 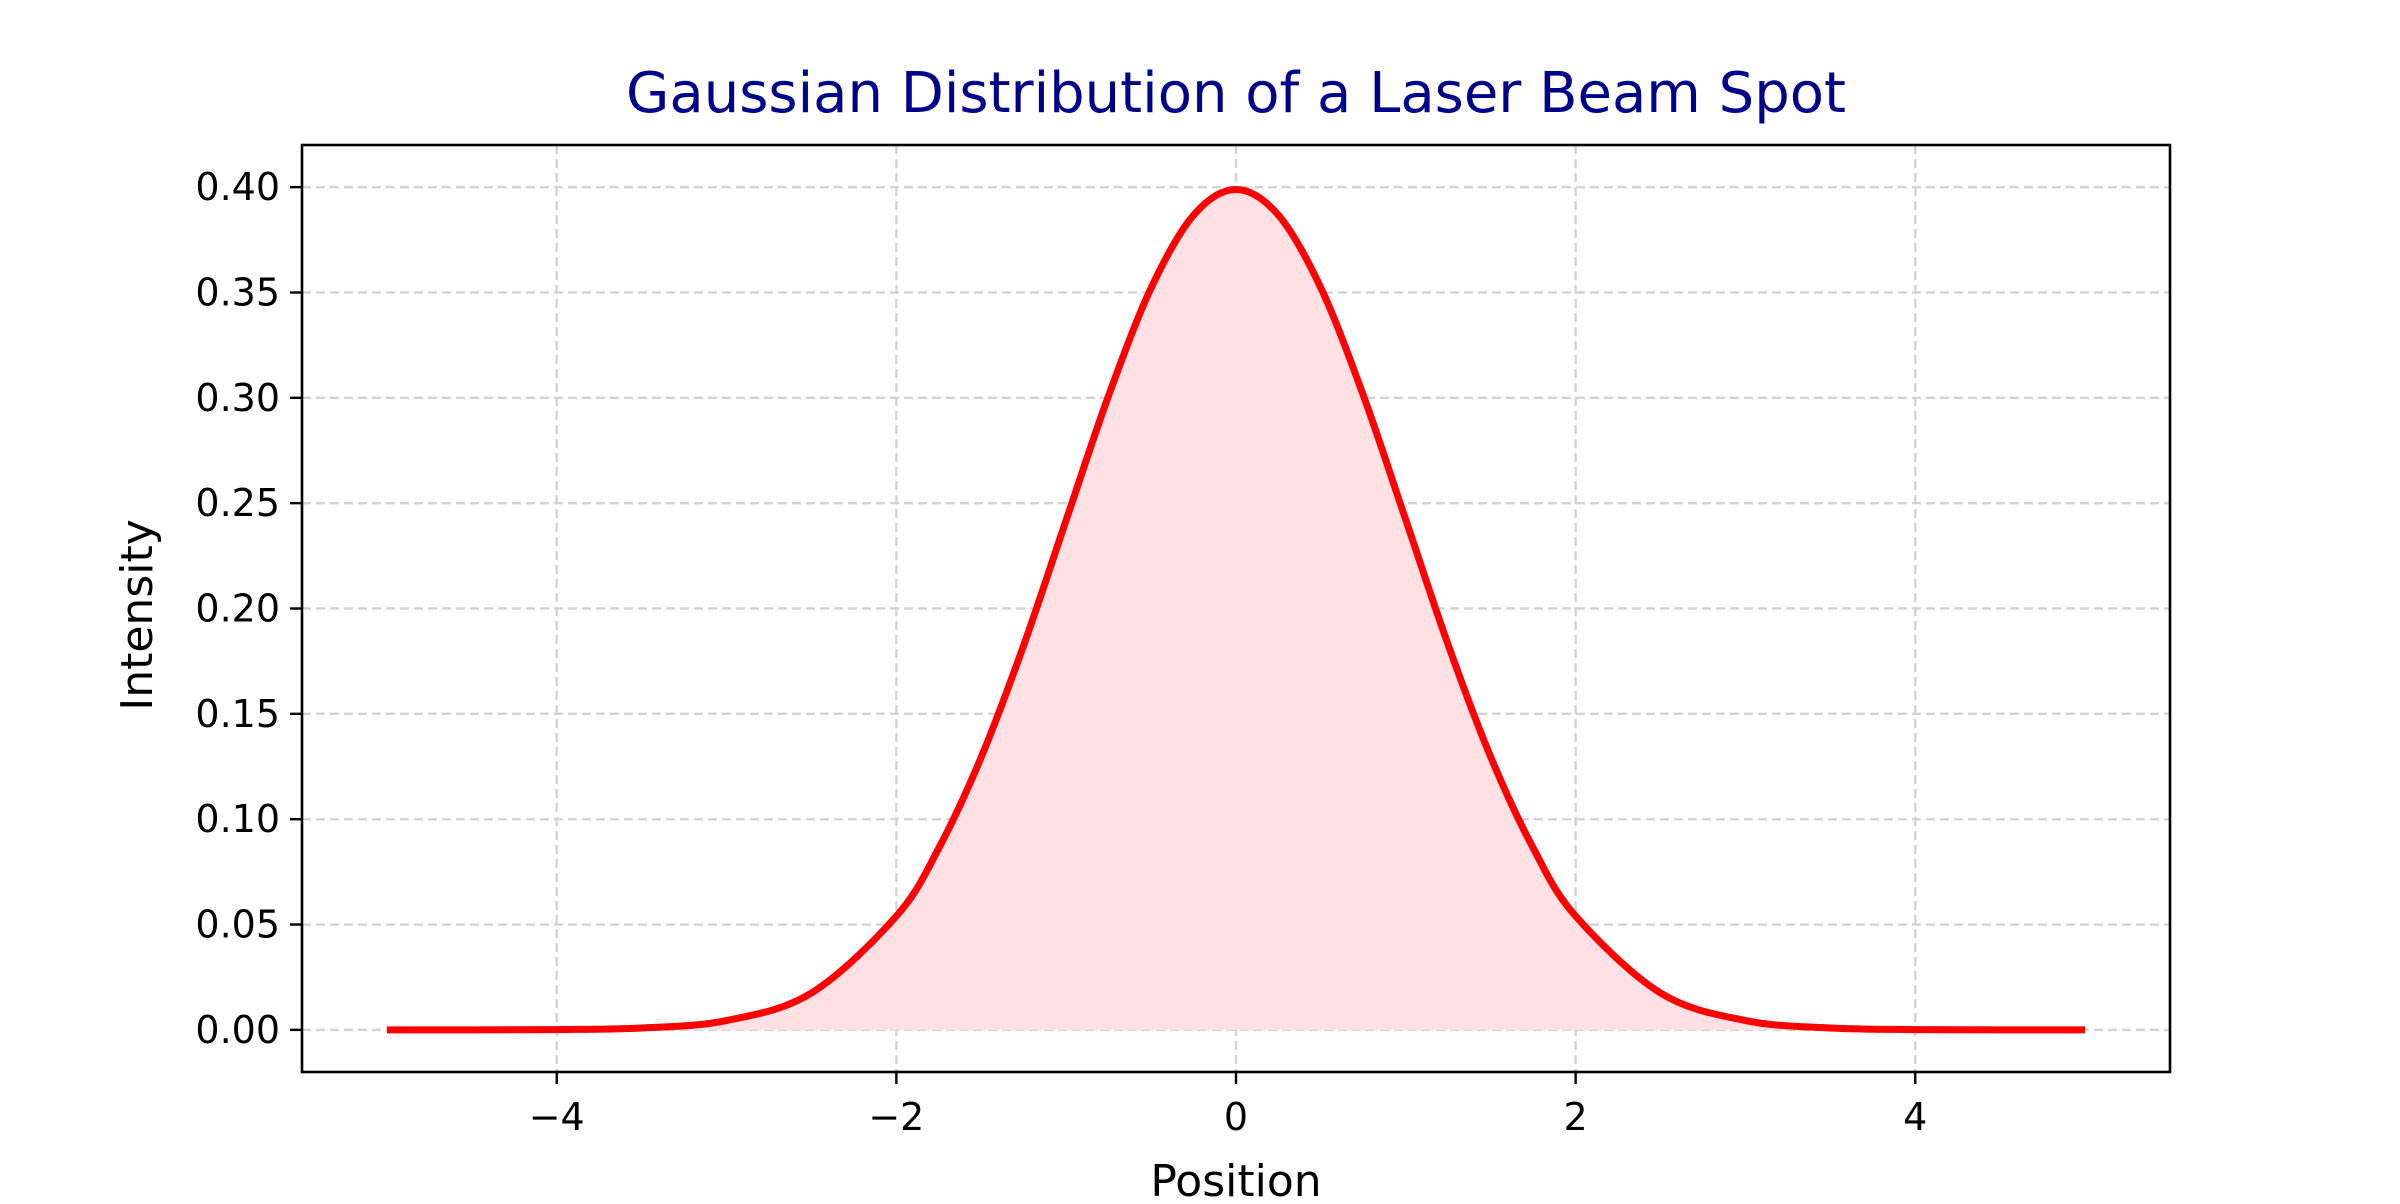 What do you see at coordinates (1235, 1178) in the screenshot?
I see `x-axis-label: Position` at bounding box center [1235, 1178].